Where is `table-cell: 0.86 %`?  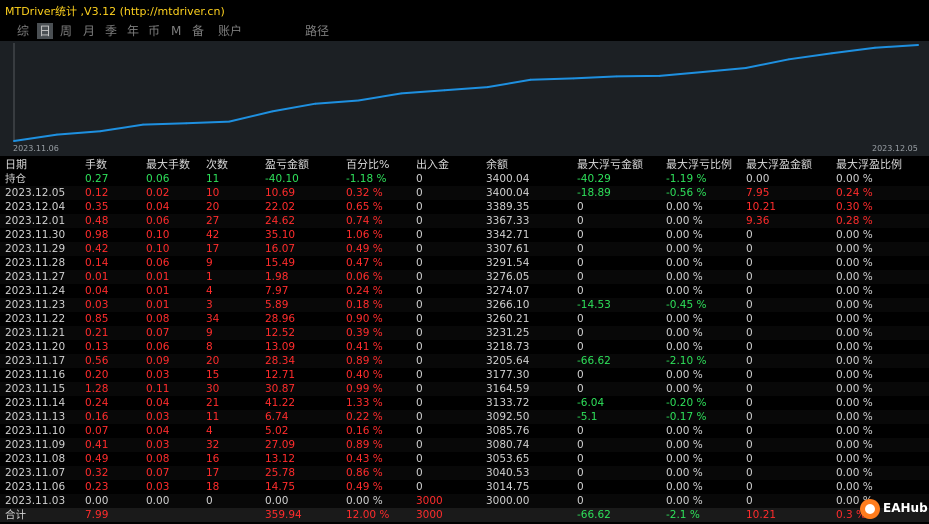 table-cell: 0.86 % is located at coordinates (364, 473).